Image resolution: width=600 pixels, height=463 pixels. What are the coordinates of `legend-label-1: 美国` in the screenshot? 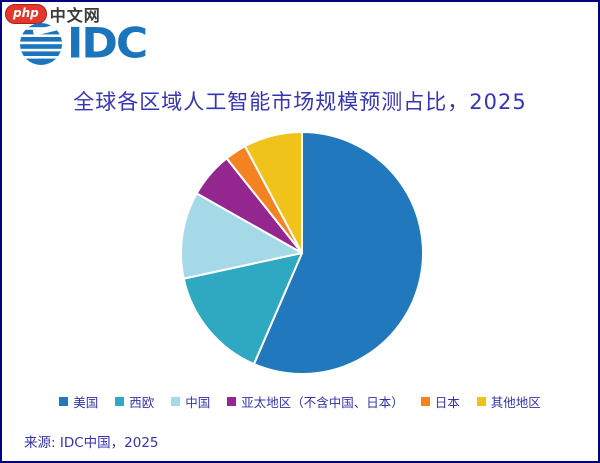 It's located at (86, 402).